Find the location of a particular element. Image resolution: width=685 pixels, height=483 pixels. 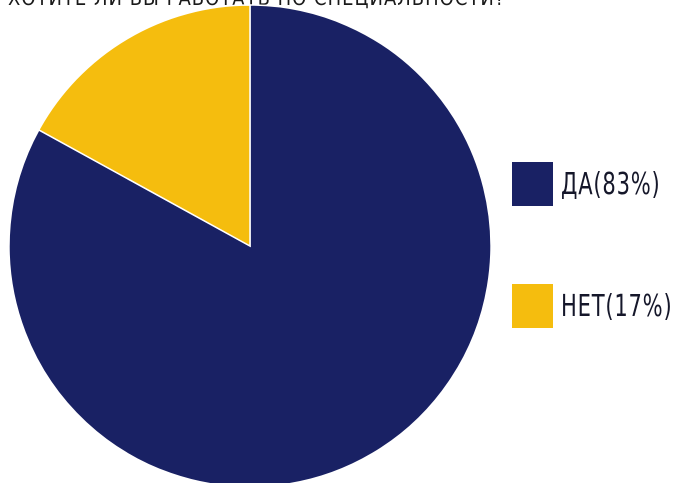

legend-label-no: НЕТ(17%) is located at coordinates (617, 306).